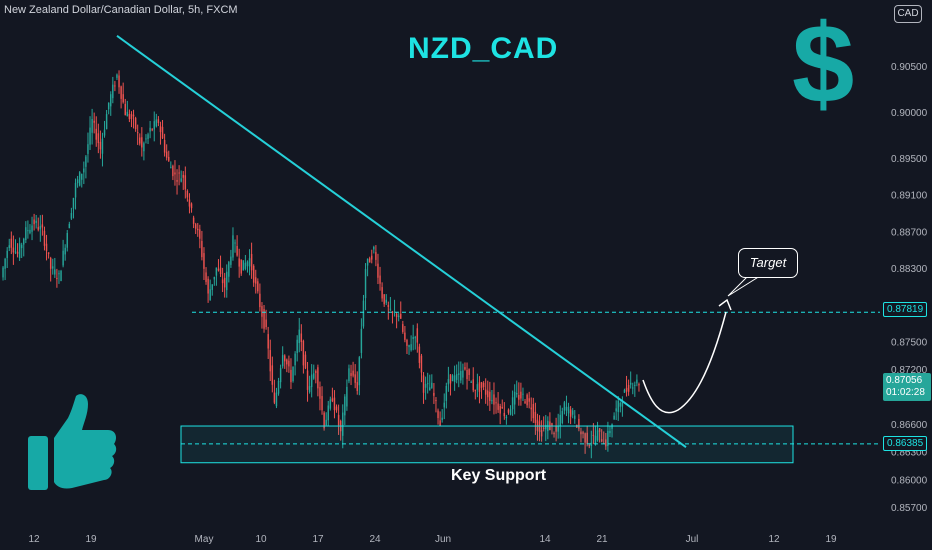 This screenshot has height=550, width=932. I want to click on currency-badge: CAD, so click(908, 14).